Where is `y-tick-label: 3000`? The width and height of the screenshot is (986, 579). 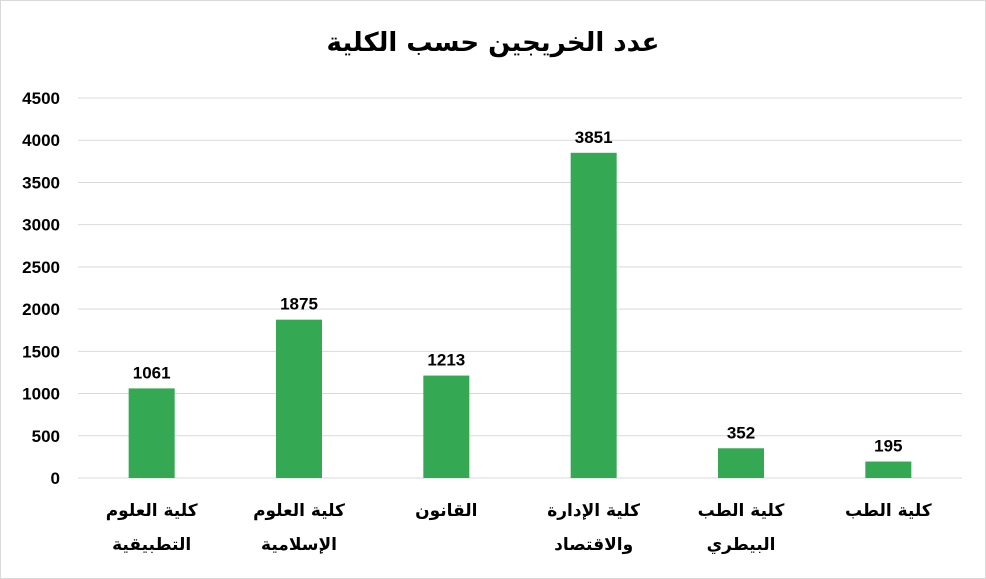 y-tick-label: 3000 is located at coordinates (41, 225).